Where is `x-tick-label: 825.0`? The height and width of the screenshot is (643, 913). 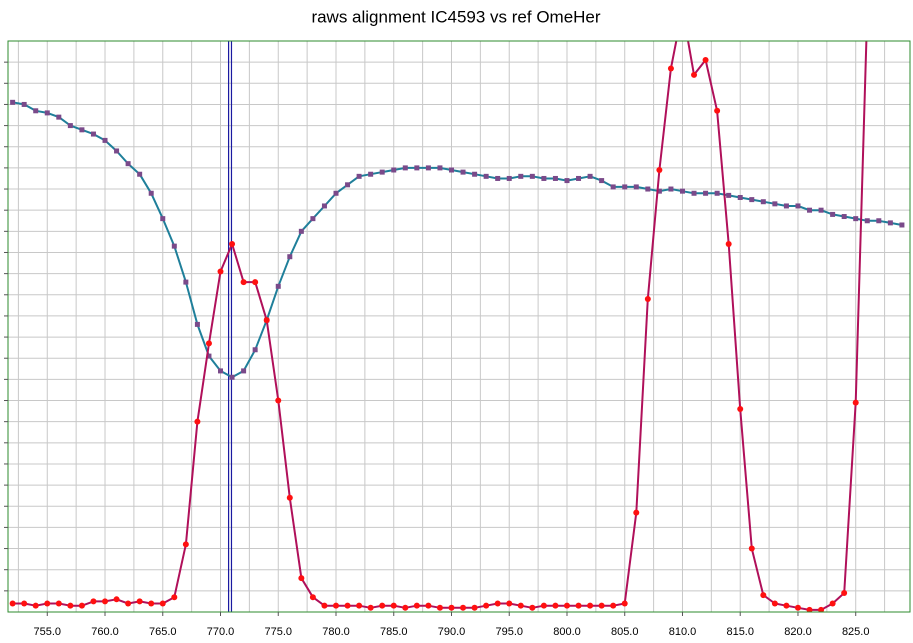
x-tick-label: 825.0 is located at coordinates (856, 632).